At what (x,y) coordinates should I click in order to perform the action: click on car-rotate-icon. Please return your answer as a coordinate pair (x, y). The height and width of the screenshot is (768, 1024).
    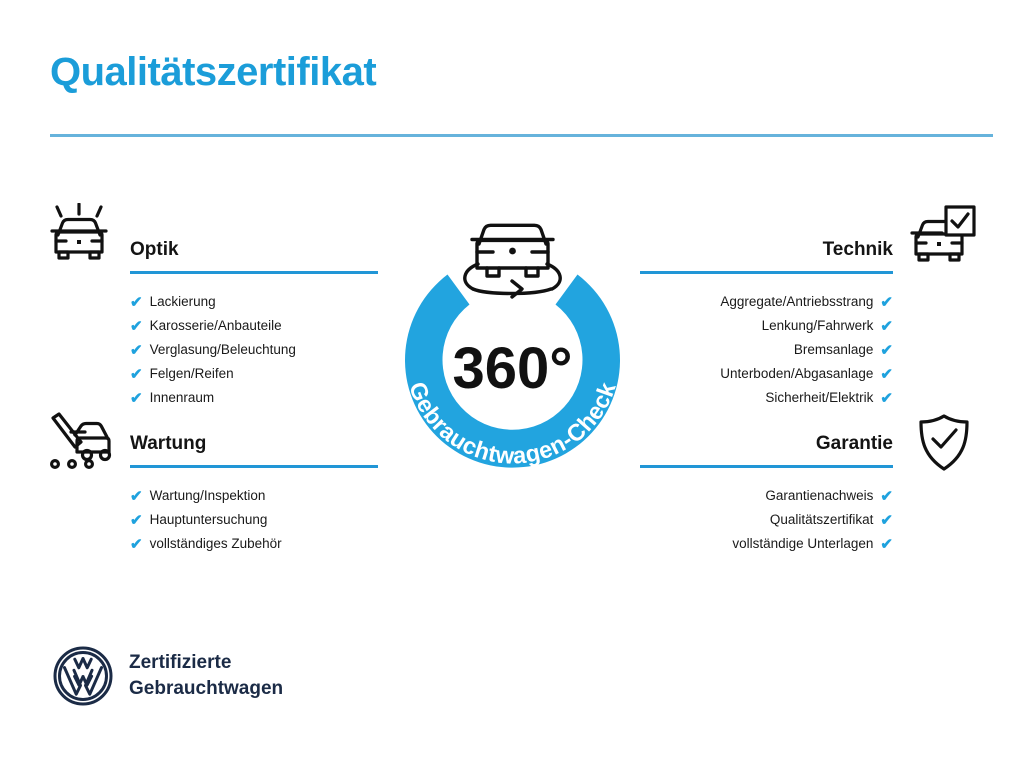
    Looking at the image, I should click on (512, 261).